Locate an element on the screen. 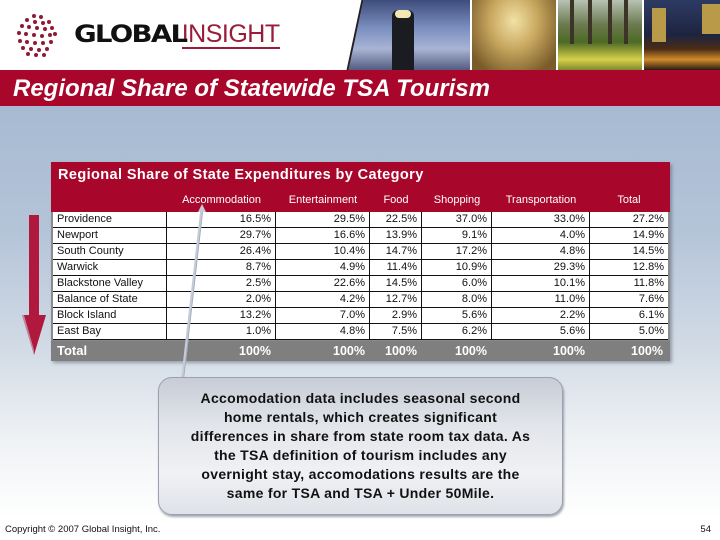 This screenshot has height=540, width=720. column-header-shopping: Shopping is located at coordinates (457, 200).